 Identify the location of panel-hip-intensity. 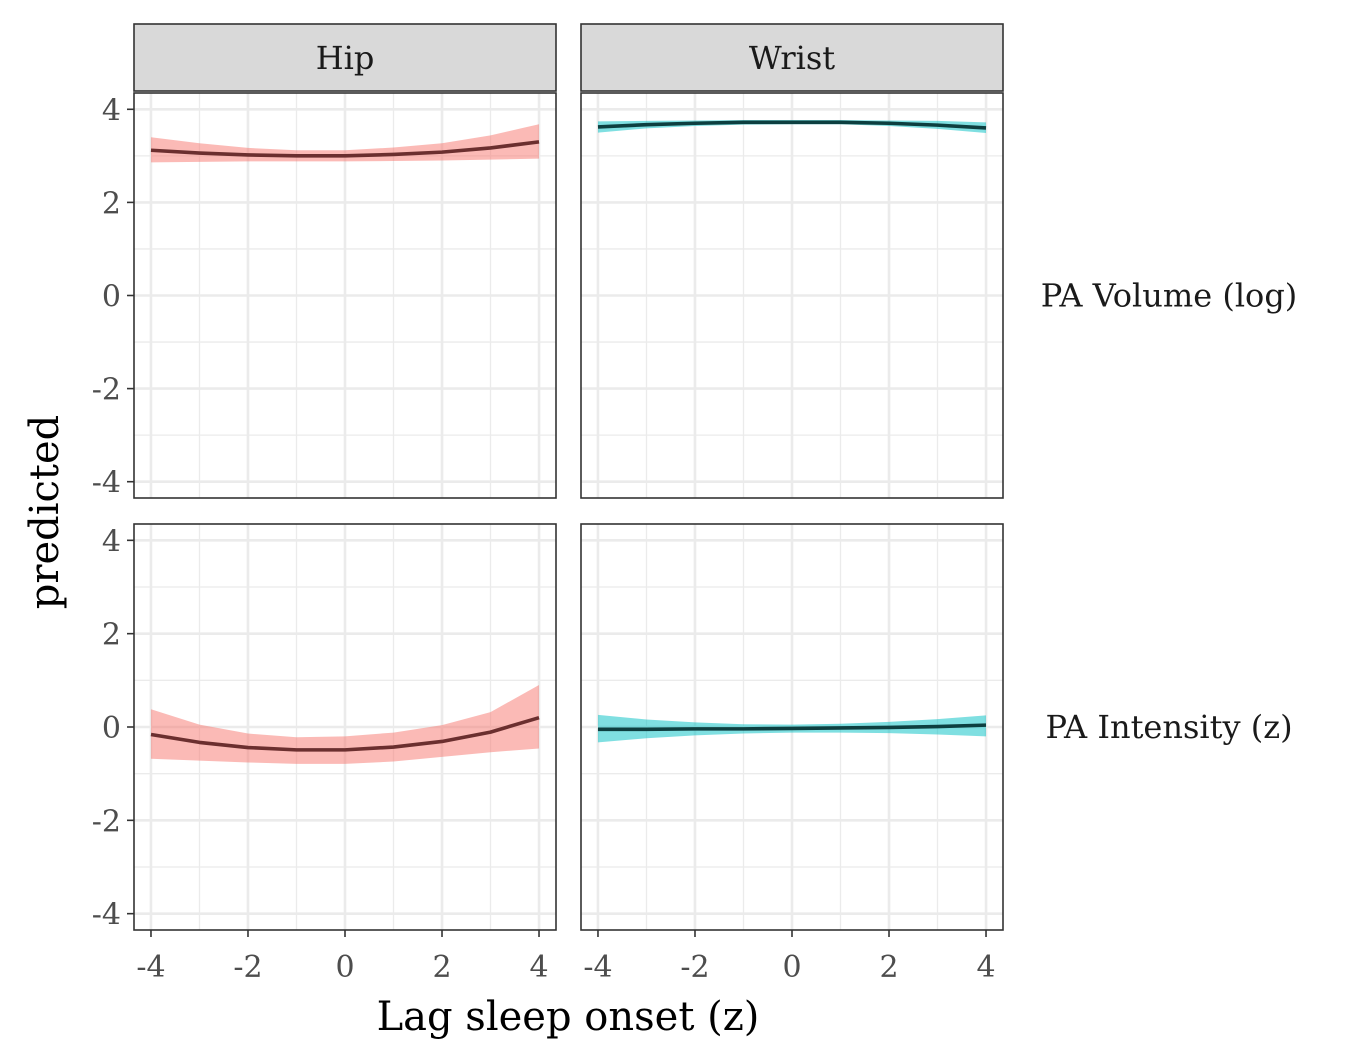
(345, 727).